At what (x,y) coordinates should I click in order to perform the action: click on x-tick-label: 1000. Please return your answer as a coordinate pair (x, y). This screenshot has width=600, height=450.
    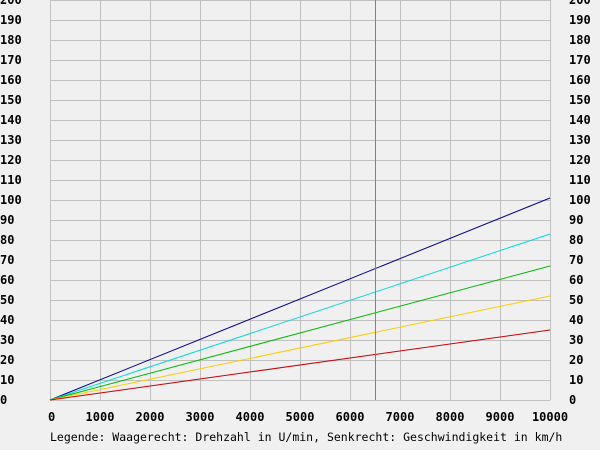
    Looking at the image, I should click on (100, 417).